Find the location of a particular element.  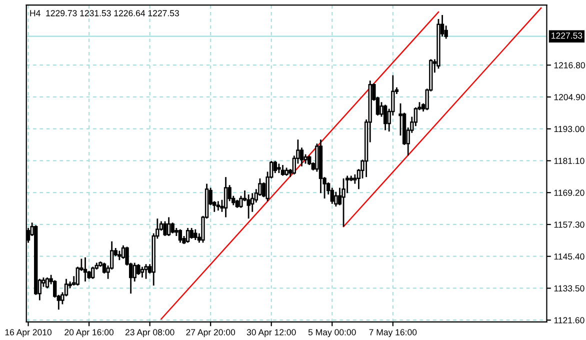

y-tick-label: 1193.00 is located at coordinates (569, 129).